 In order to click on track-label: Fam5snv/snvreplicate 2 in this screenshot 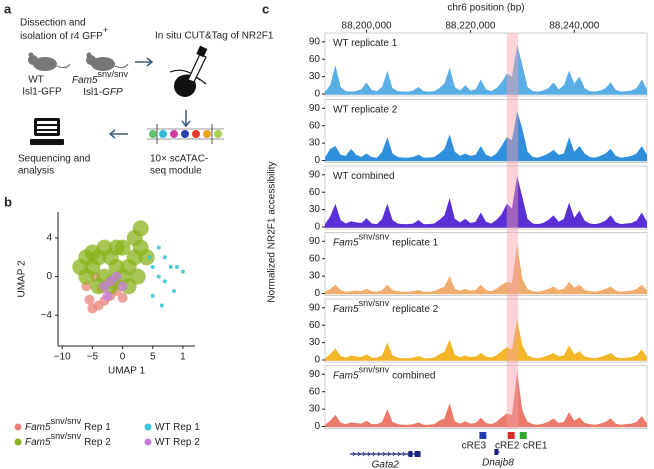, I will do `click(386, 306)`.